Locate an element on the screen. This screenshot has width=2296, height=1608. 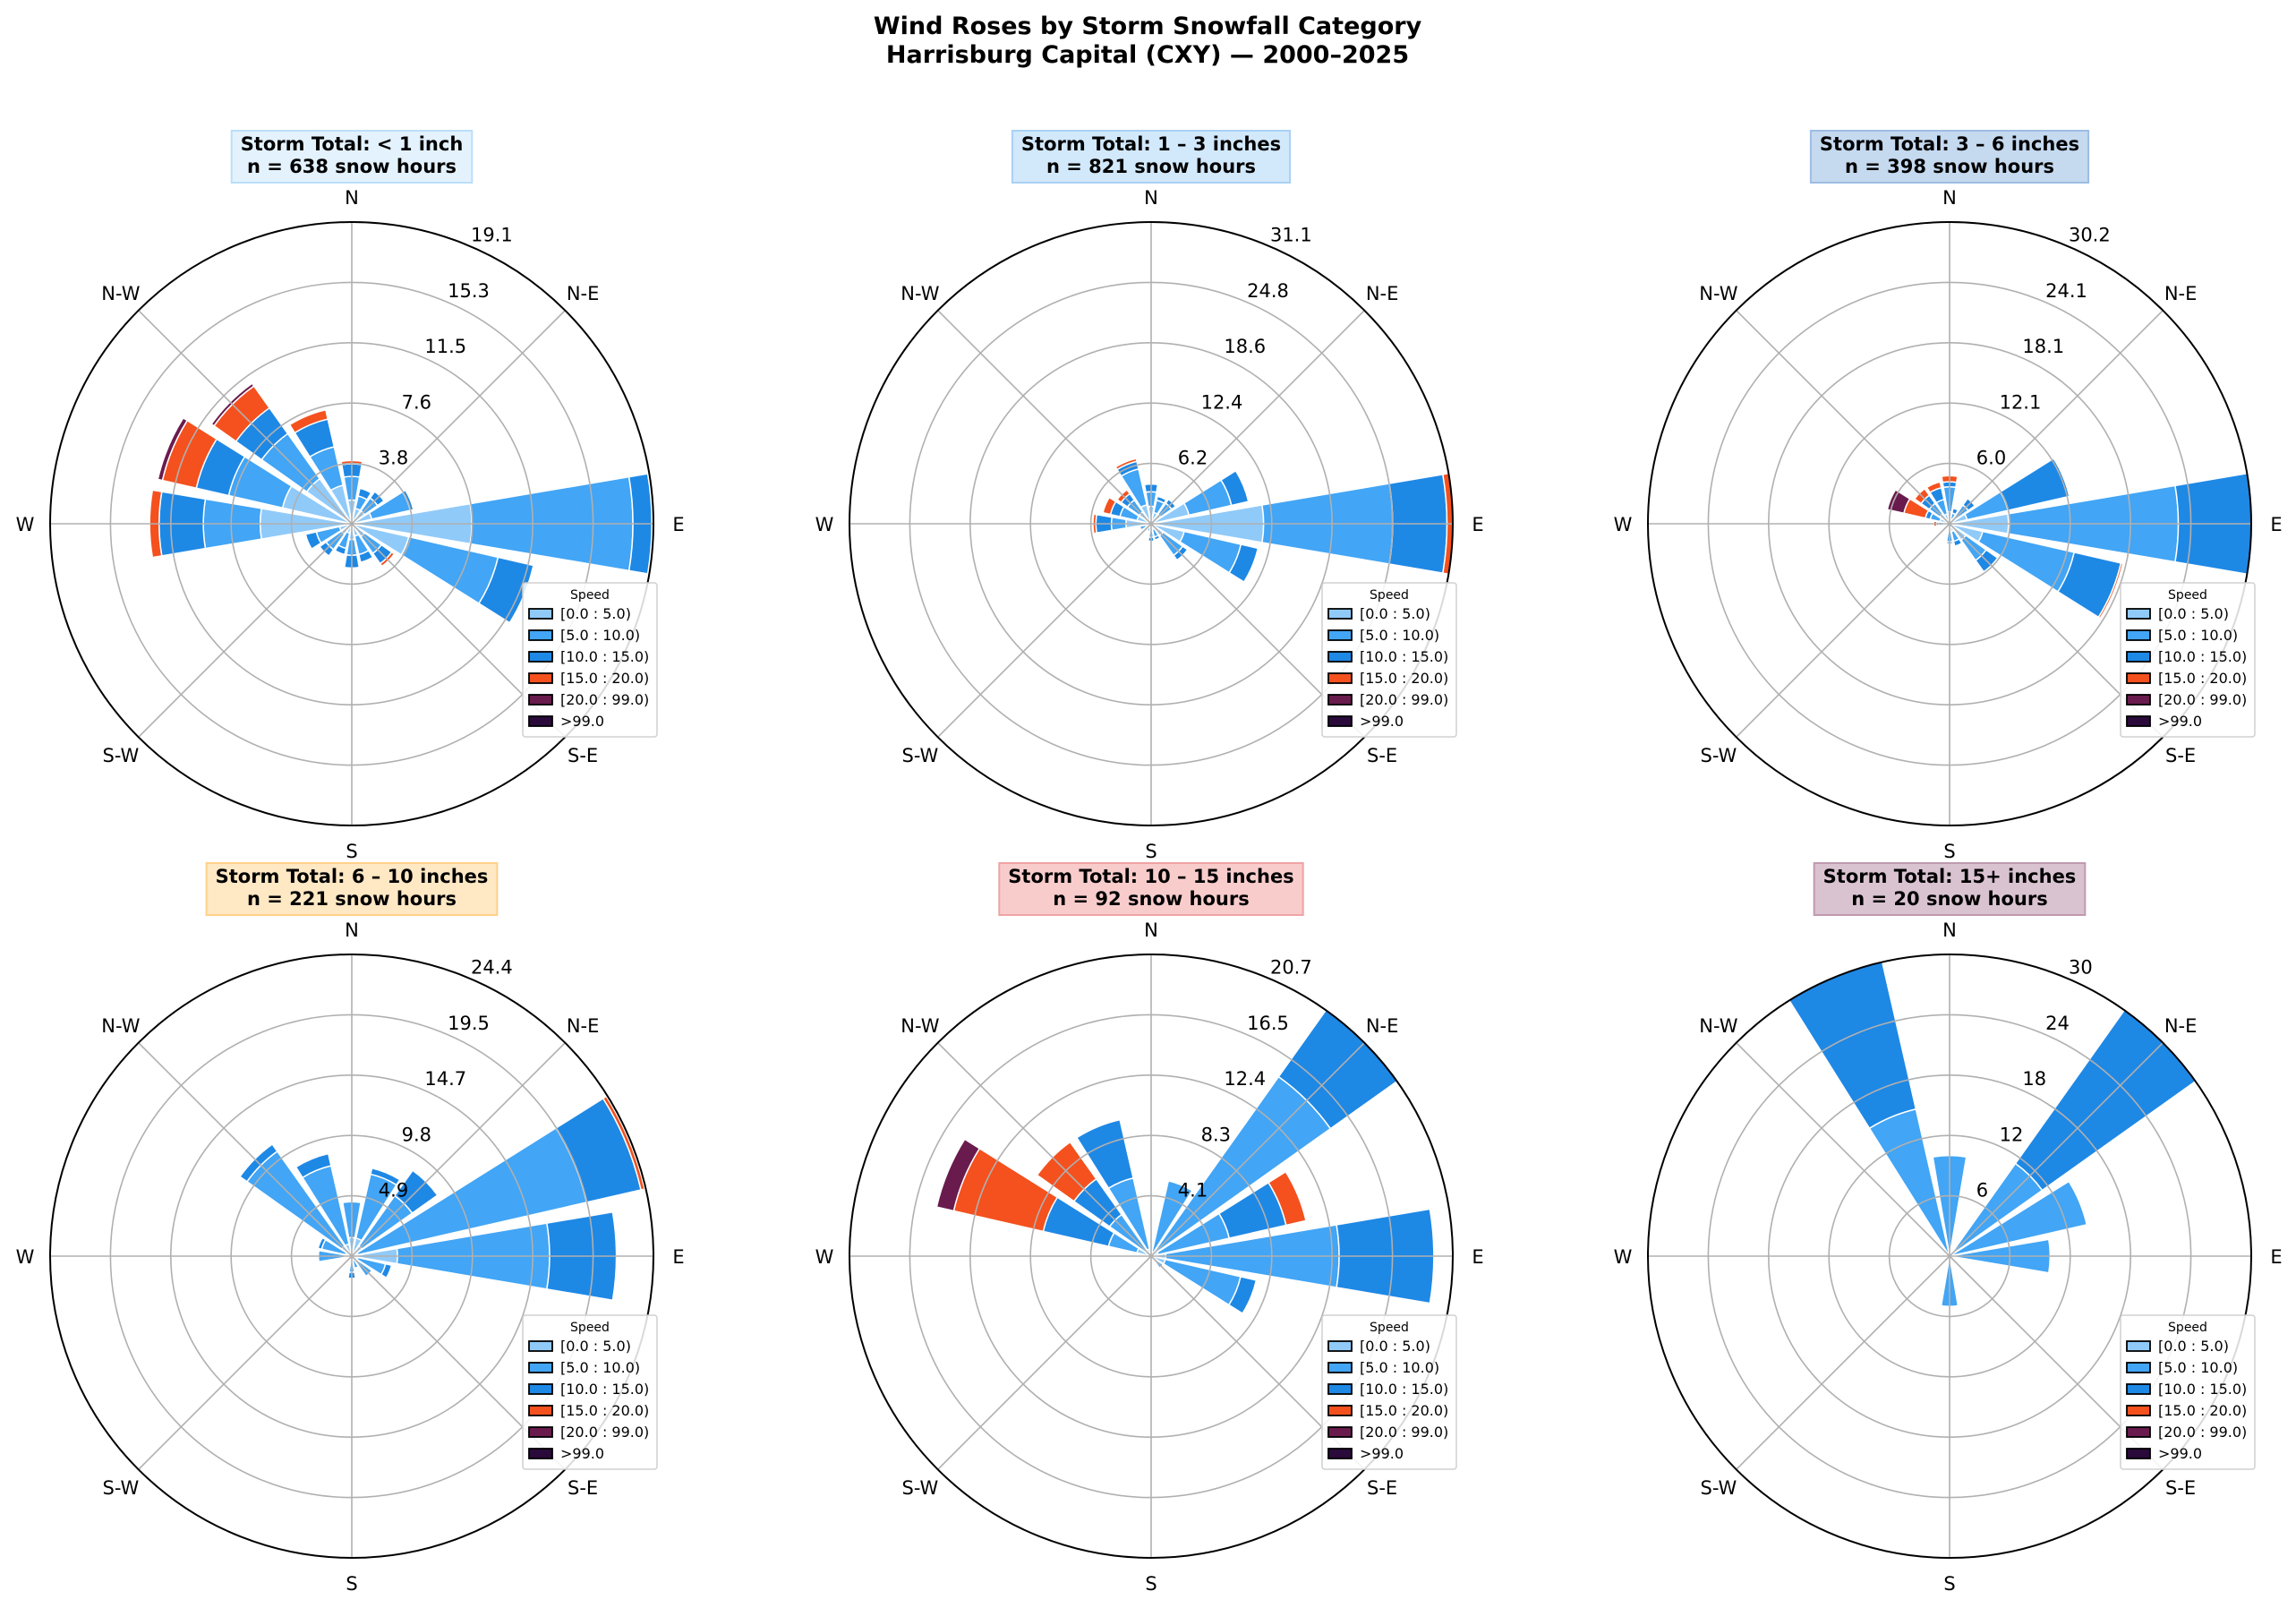
radial-tick-label: 20.7 is located at coordinates (1291, 968).